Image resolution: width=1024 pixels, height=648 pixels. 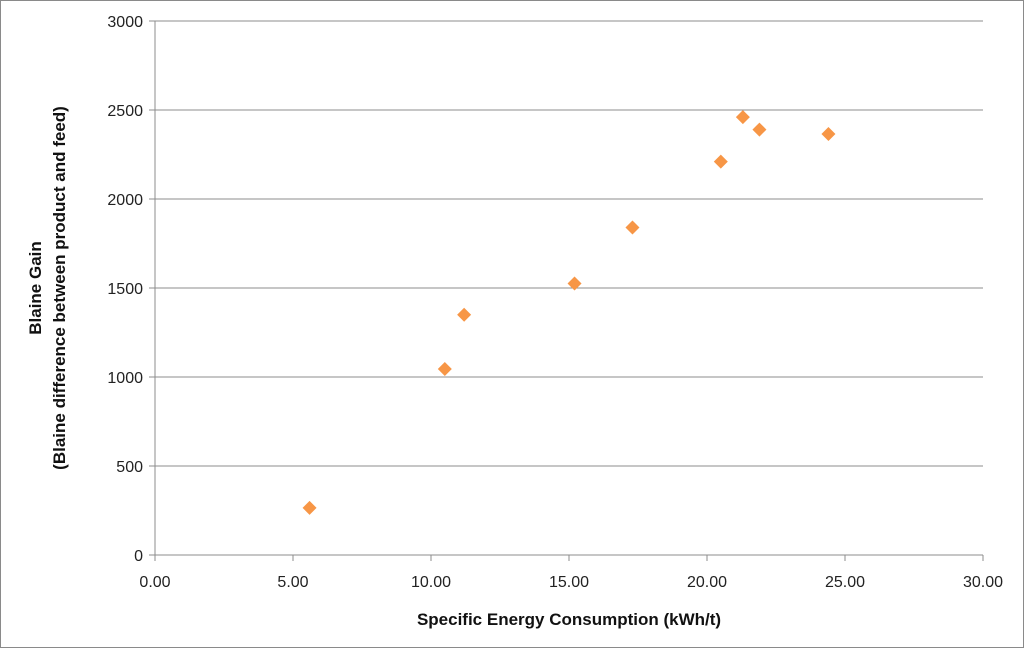 What do you see at coordinates (138, 556) in the screenshot?
I see `y-tick-label: 0` at bounding box center [138, 556].